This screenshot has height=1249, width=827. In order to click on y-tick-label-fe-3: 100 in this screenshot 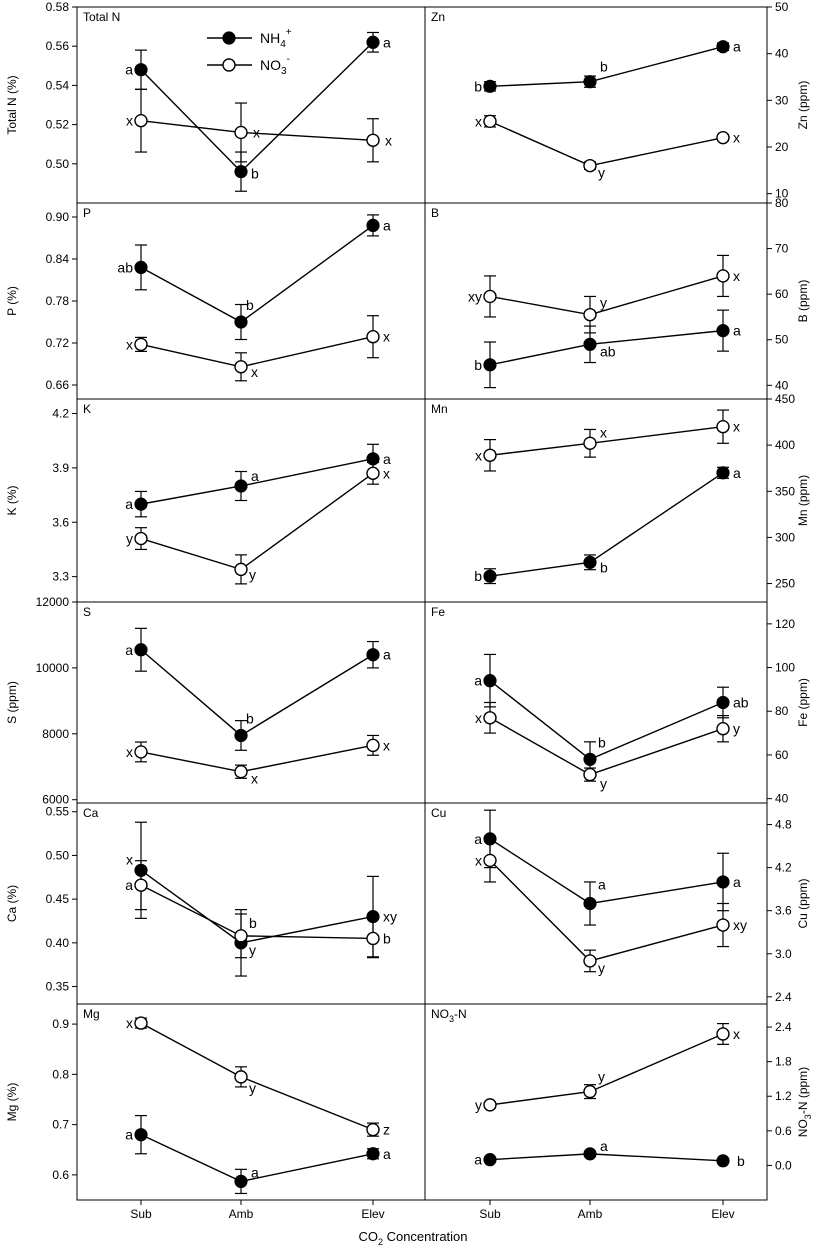, I will do `click(785, 668)`.